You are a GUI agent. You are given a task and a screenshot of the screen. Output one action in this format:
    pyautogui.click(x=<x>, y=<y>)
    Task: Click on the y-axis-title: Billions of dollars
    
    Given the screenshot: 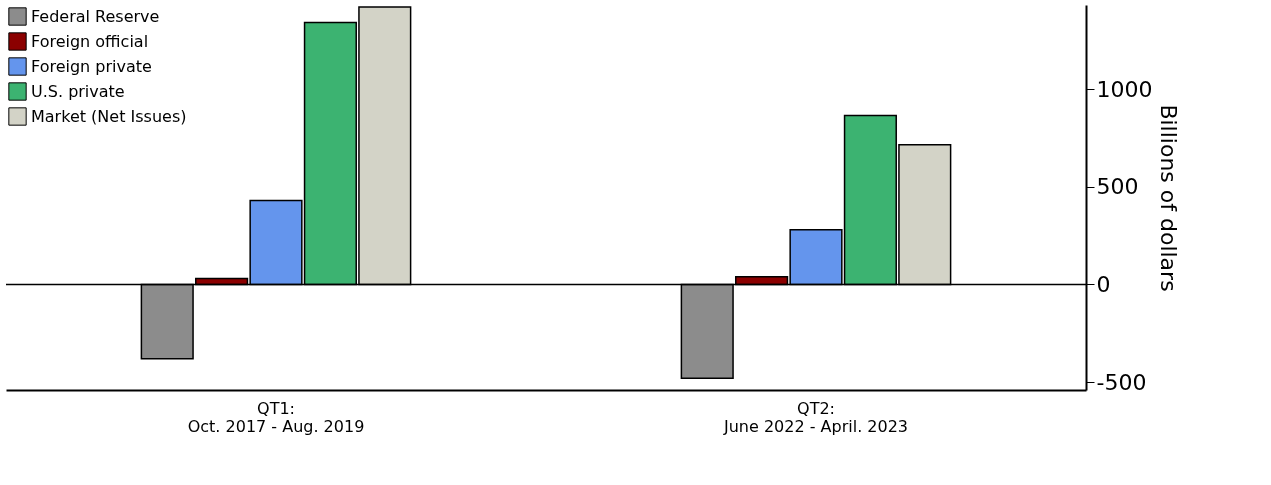 What is the action you would take?
    pyautogui.click(x=1169, y=198)
    